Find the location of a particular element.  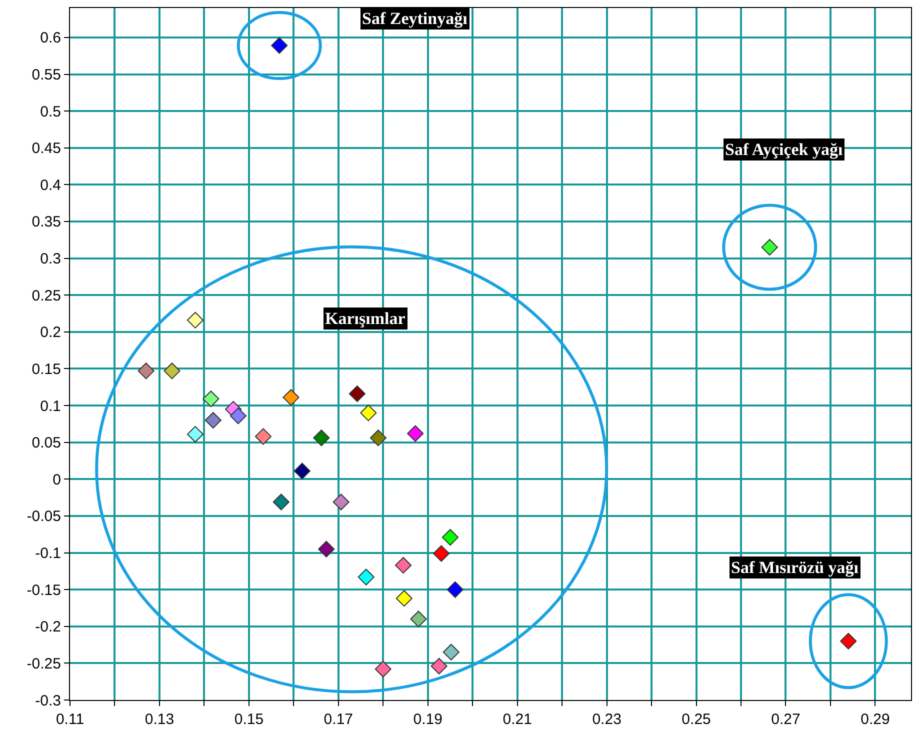

x-tick-label: 0.11 is located at coordinates (70, 719).